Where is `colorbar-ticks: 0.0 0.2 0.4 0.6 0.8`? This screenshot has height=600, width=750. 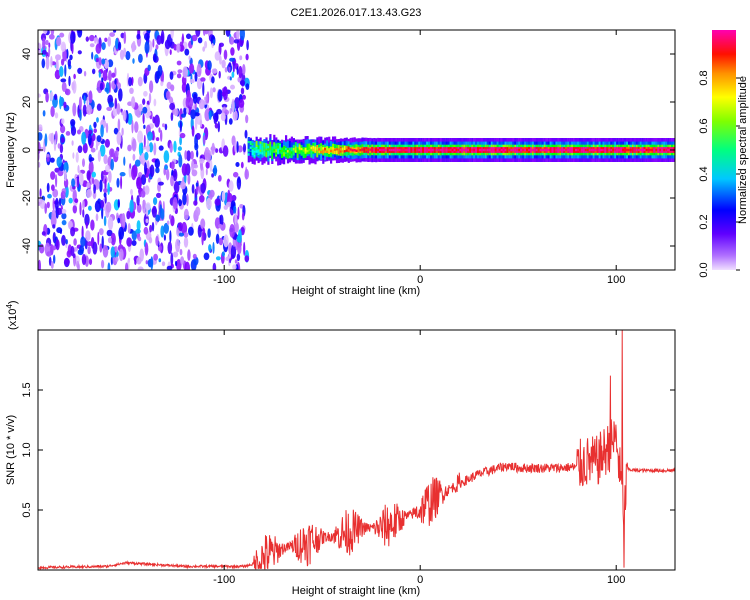
colorbar-ticks: 0.0 0.2 0.4 0.6 0.8 is located at coordinates (719, 174).